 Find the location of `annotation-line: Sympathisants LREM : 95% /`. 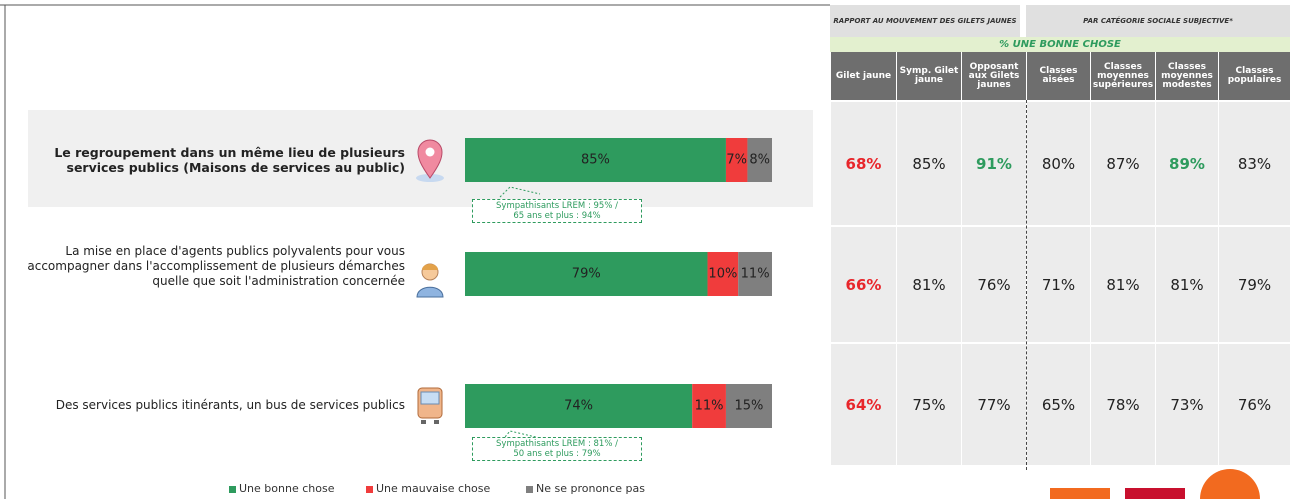

annotation-line: Sympathisants LREM : 95% / is located at coordinates (557, 206).